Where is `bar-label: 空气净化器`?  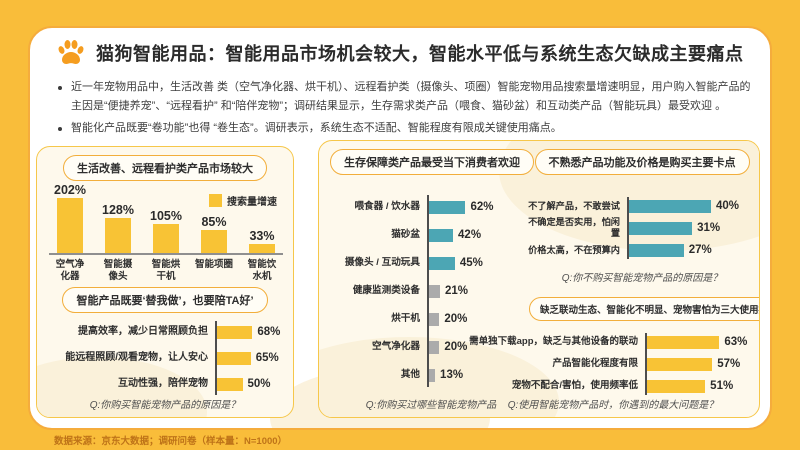 bar-label: 空气净化器 is located at coordinates (396, 347).